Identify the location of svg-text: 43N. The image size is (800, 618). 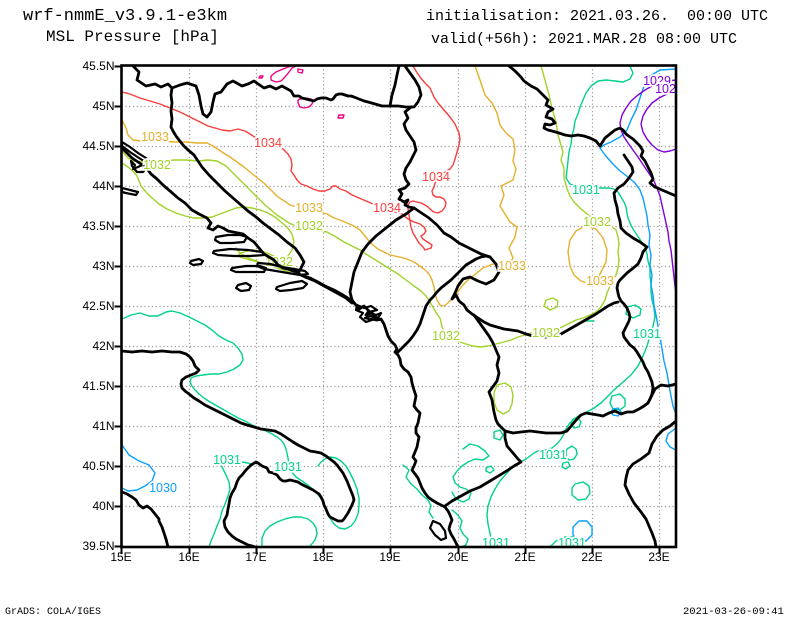
(103, 266).